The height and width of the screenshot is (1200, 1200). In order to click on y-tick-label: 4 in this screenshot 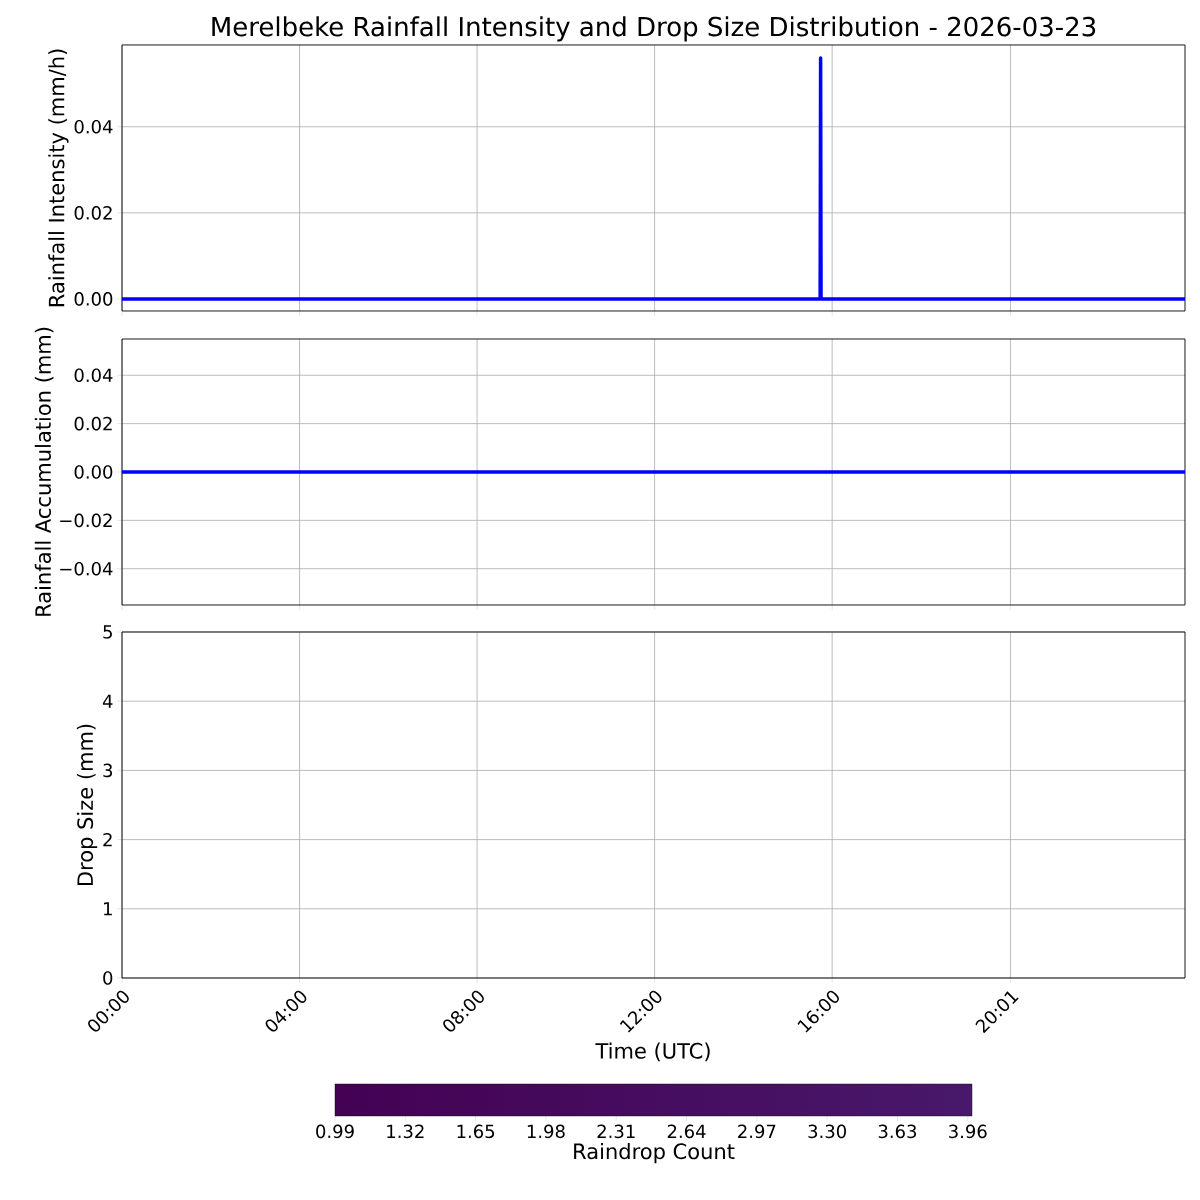, I will do `click(107, 701)`.